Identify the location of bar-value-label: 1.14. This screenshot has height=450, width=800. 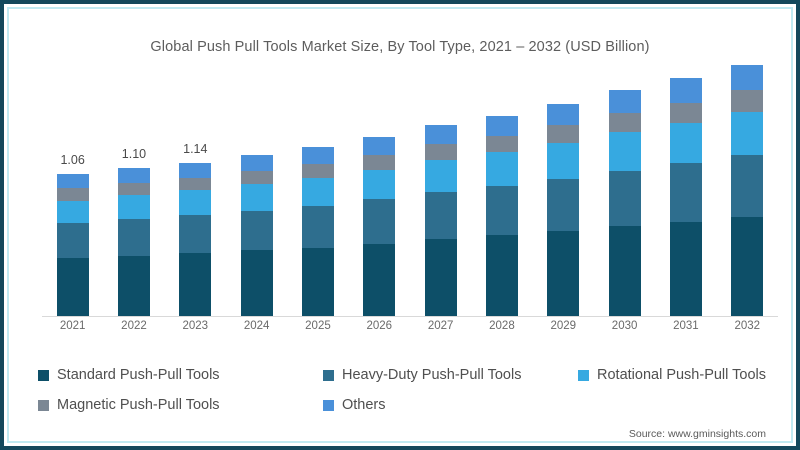
(195, 148).